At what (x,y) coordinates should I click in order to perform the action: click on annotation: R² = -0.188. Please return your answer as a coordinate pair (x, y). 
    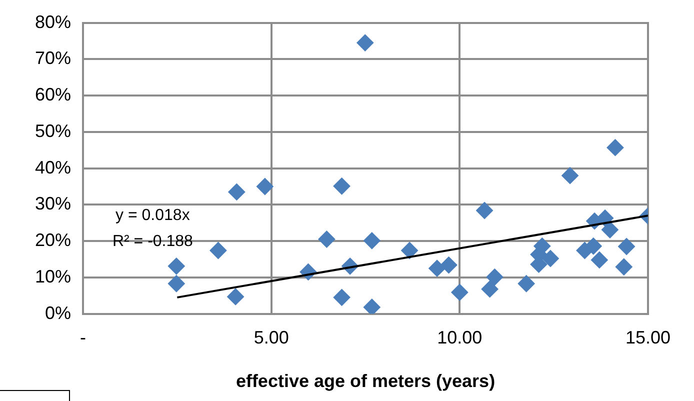
    Looking at the image, I should click on (153, 241).